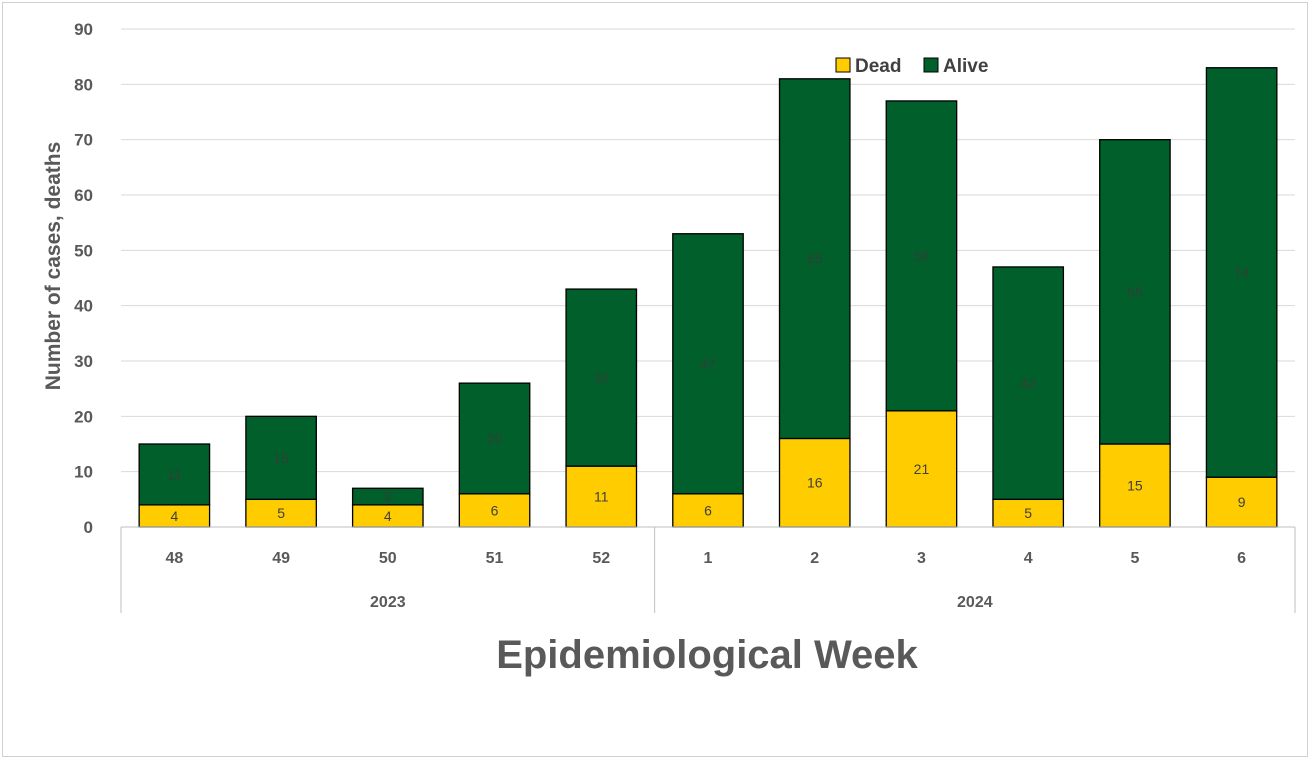  What do you see at coordinates (83, 306) in the screenshot?
I see `y-tick-label: 40` at bounding box center [83, 306].